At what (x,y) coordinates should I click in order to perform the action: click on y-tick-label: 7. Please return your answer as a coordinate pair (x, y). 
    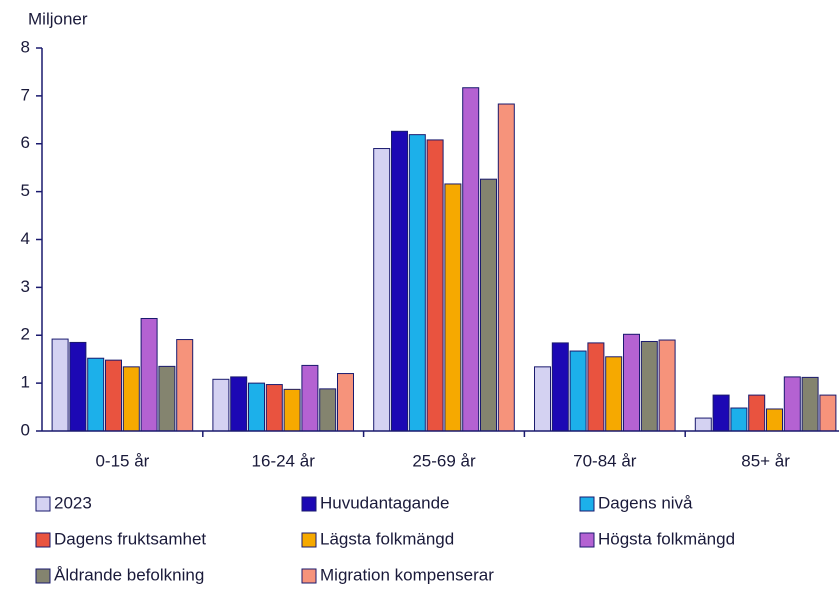
    Looking at the image, I should click on (25, 94).